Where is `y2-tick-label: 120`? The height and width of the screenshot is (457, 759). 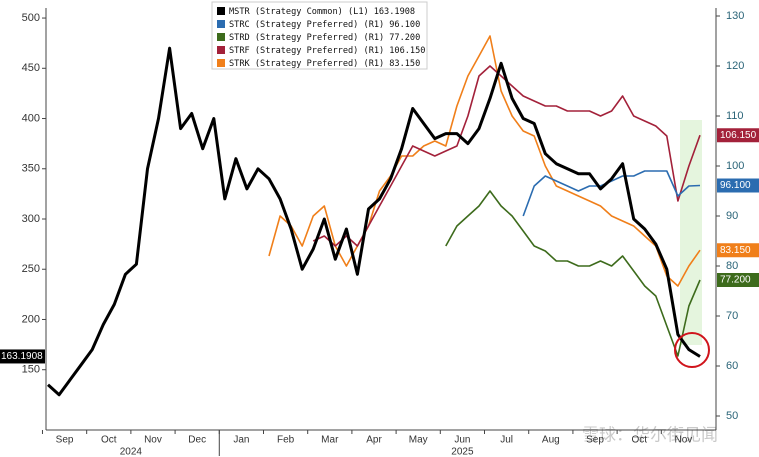 y2-tick-label: 120 is located at coordinates (735, 66).